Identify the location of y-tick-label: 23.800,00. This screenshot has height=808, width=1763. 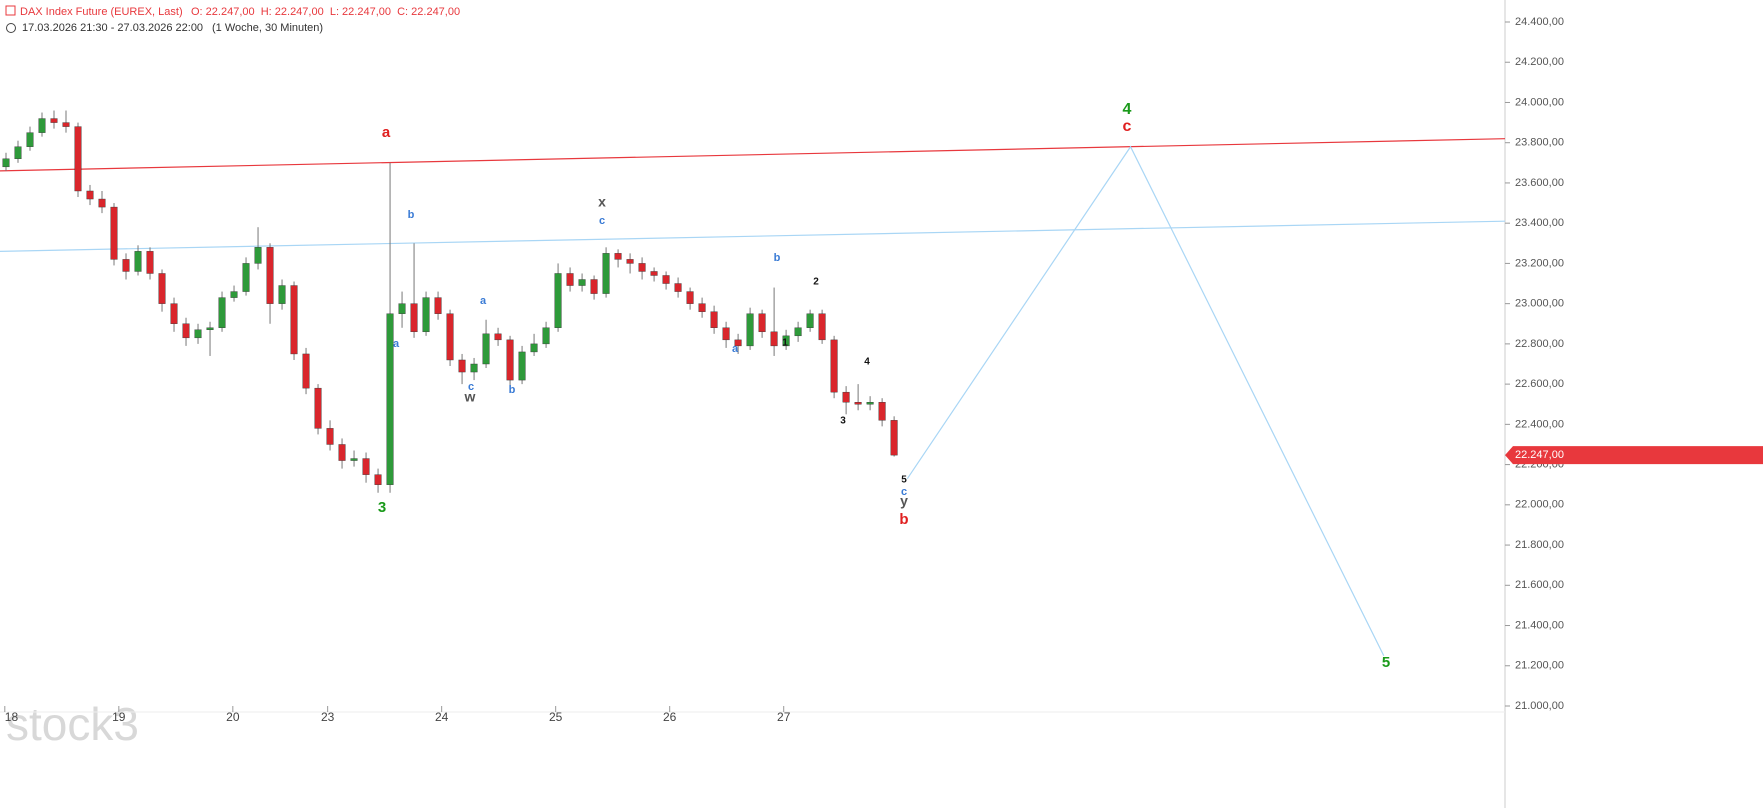
(1539, 143).